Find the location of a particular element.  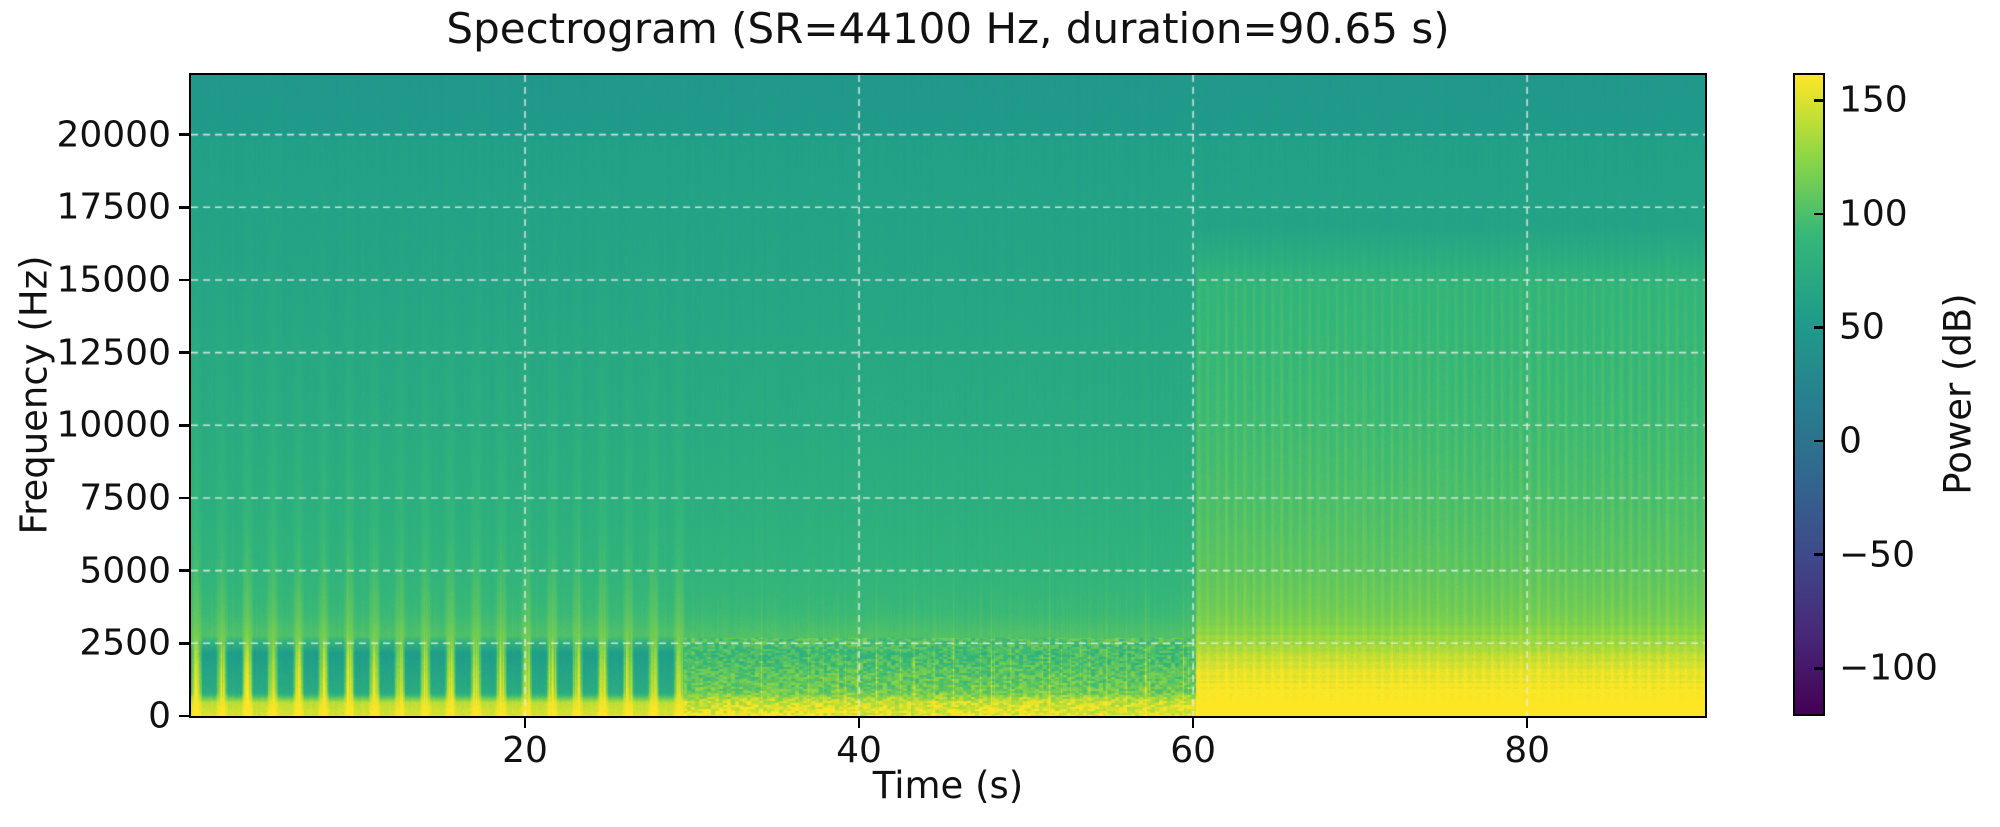

colorbar-tick-label: 0 is located at coordinates (1850, 441).